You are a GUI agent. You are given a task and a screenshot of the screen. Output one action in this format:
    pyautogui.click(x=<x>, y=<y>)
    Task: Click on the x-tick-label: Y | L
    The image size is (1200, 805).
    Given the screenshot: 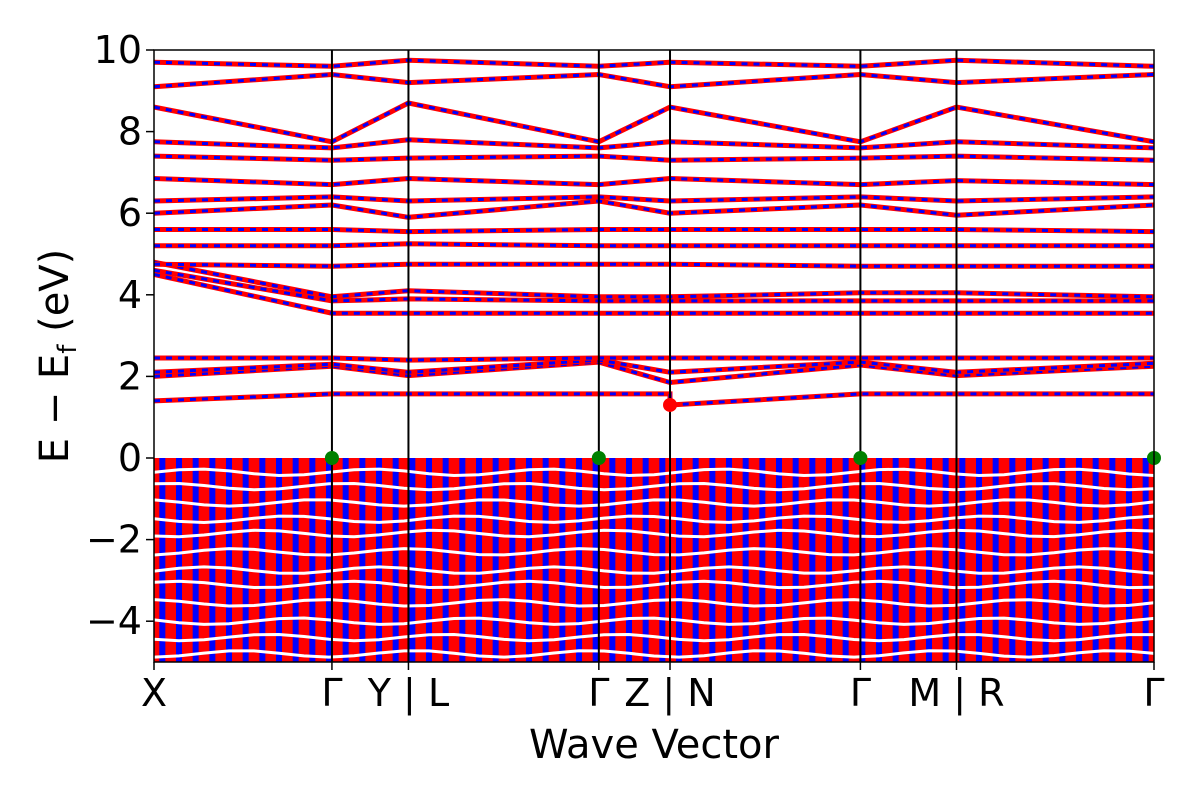 What is the action you would take?
    pyautogui.click(x=408, y=693)
    